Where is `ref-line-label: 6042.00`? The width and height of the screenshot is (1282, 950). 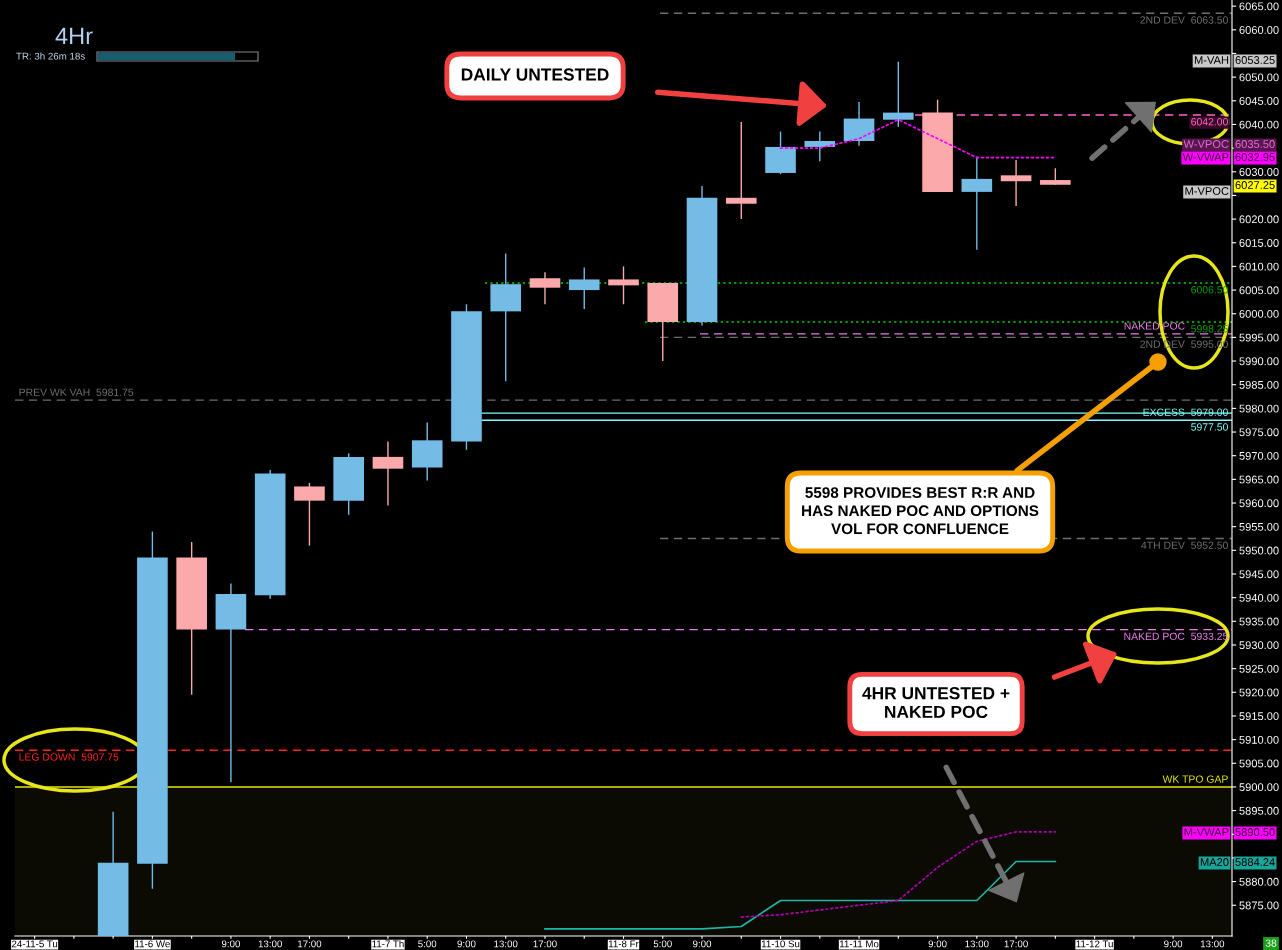
ref-line-label: 6042.00 is located at coordinates (1209, 122).